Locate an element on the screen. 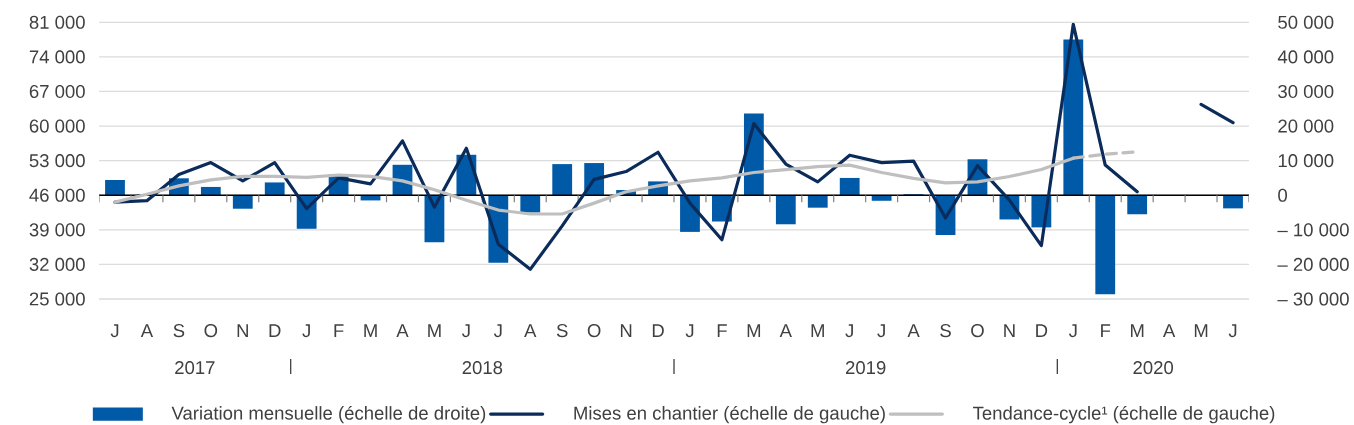 This screenshot has width=1354, height=425. y2-tick-label: – 30 000 is located at coordinates (1313, 299).